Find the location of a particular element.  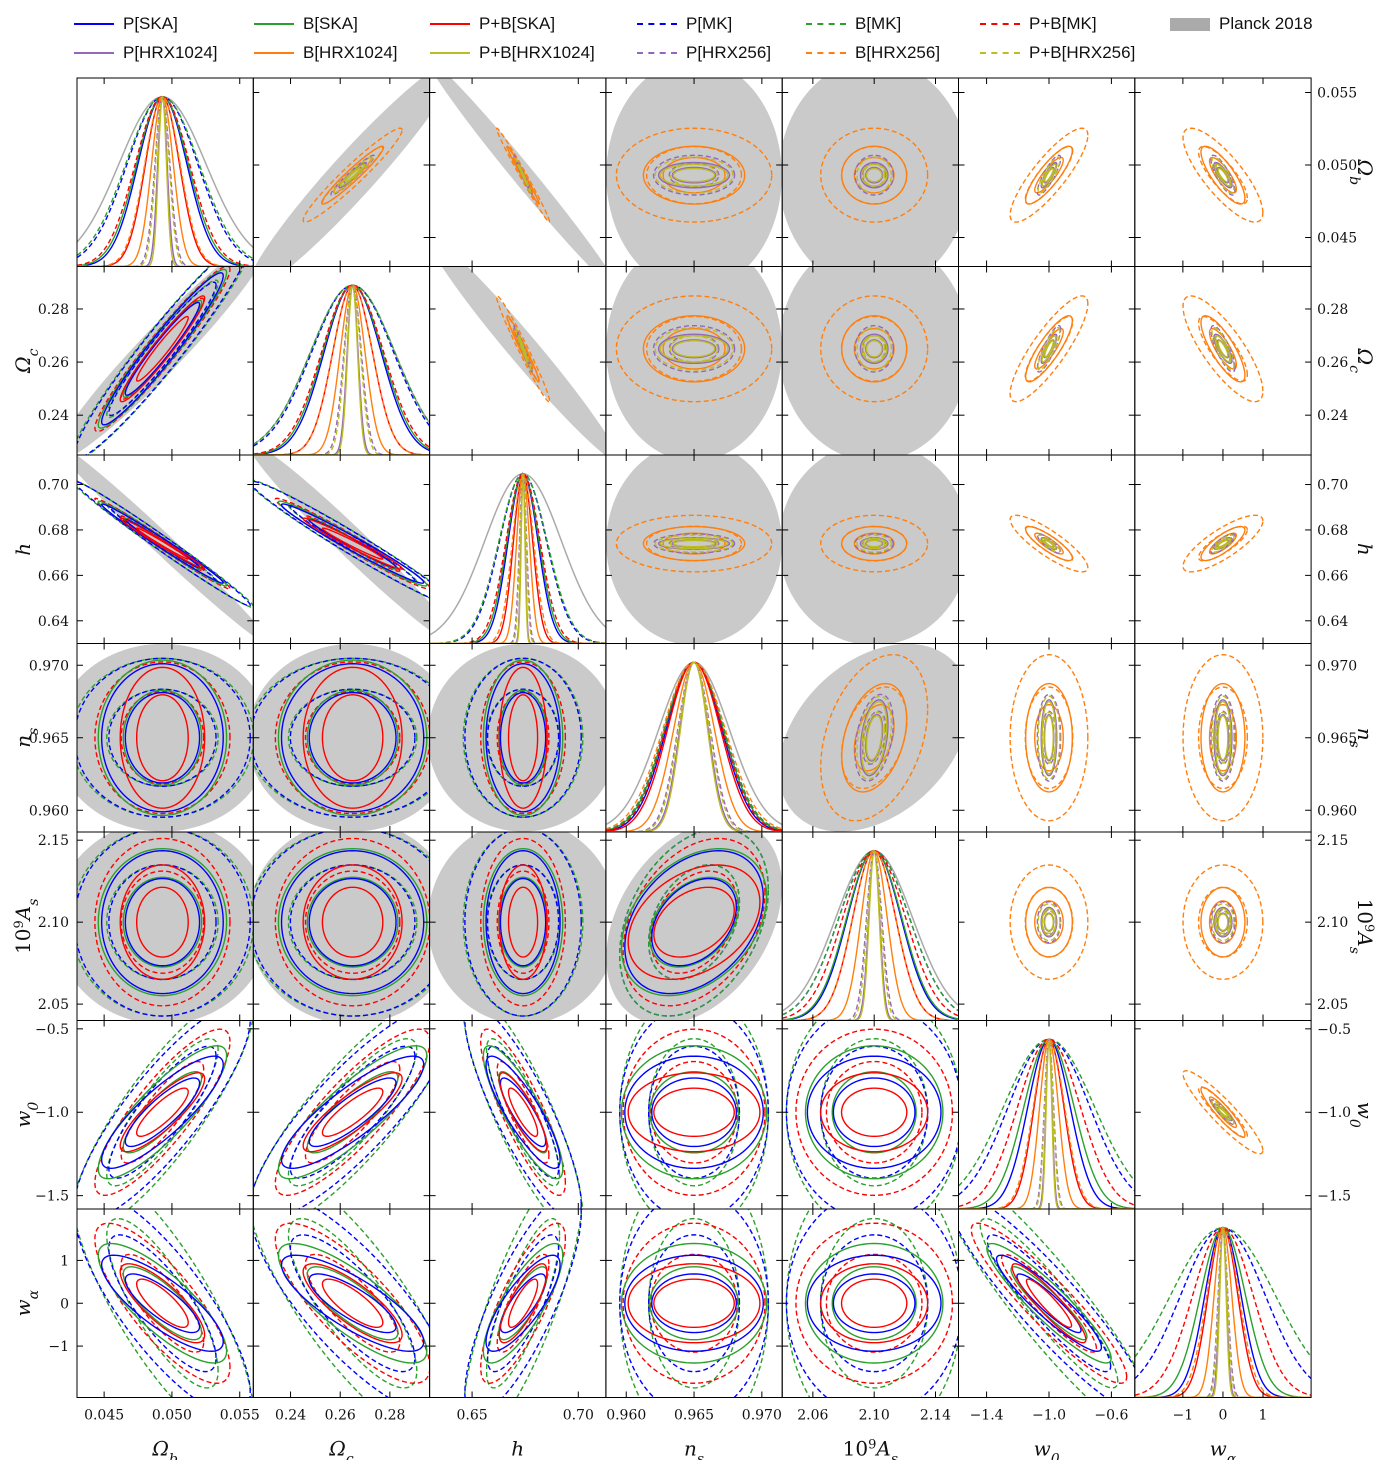

y-tick-label-left: 0.64 is located at coordinates (53, 622).